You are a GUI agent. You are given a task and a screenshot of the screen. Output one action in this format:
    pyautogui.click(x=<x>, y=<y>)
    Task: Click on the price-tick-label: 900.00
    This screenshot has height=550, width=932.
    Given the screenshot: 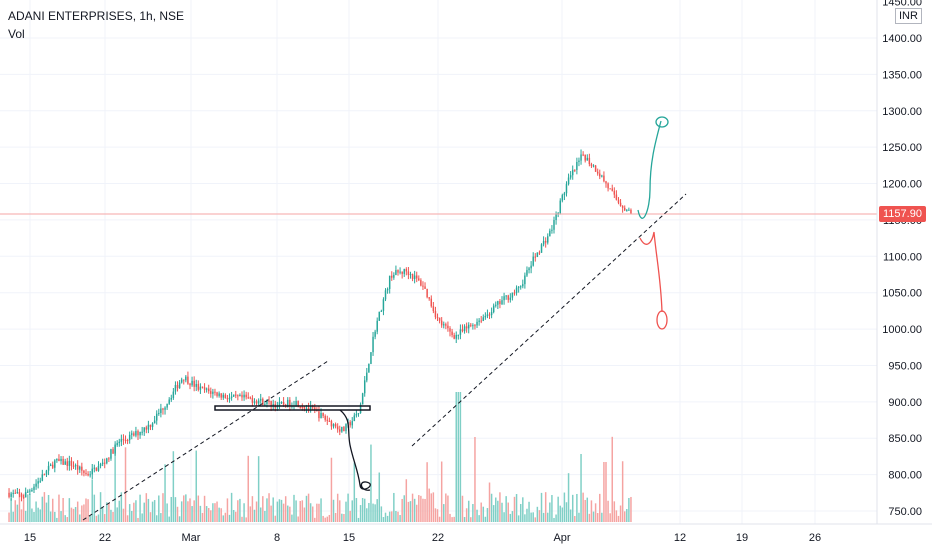 What is the action you would take?
    pyautogui.click(x=905, y=403)
    